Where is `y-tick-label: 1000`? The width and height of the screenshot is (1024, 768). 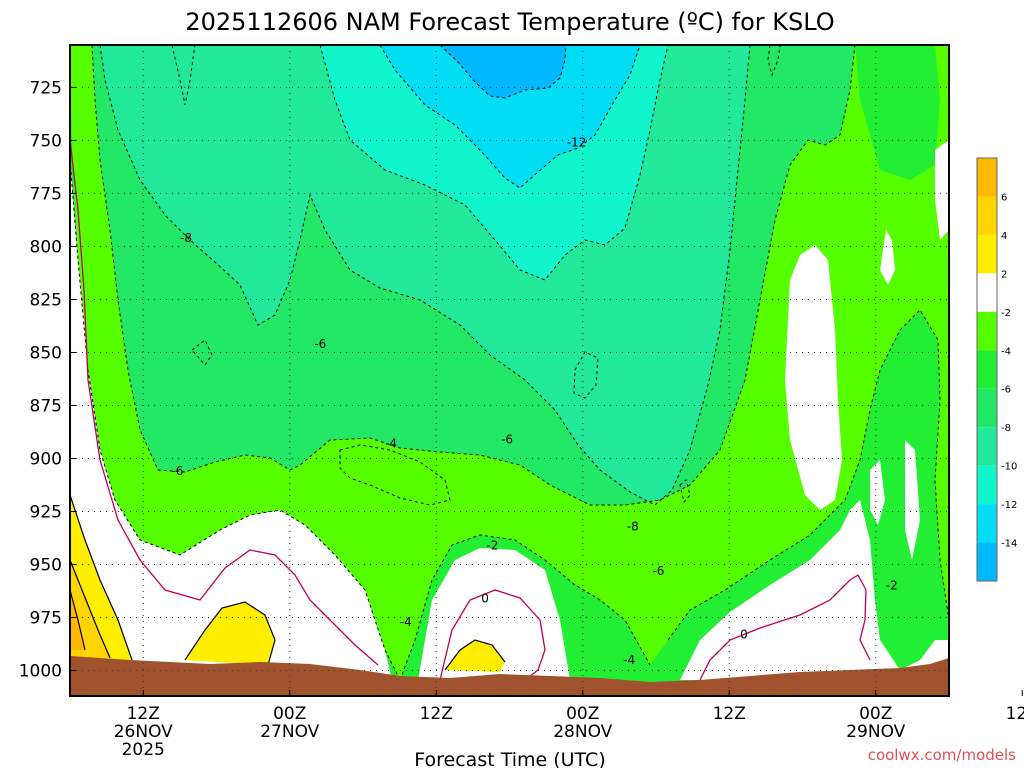 y-tick-label: 1000 is located at coordinates (40, 672).